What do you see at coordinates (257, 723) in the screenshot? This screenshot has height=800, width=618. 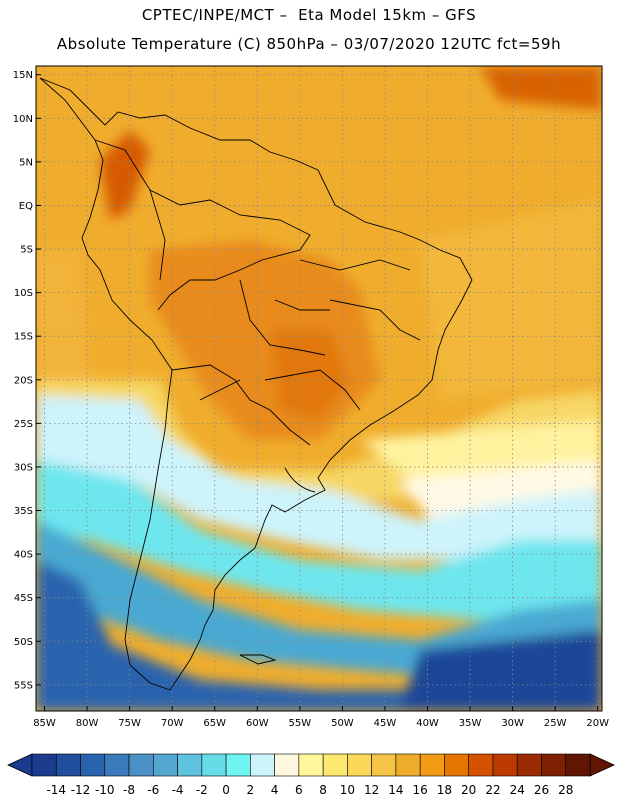 I see `lon-tick-label: 60W` at bounding box center [257, 723].